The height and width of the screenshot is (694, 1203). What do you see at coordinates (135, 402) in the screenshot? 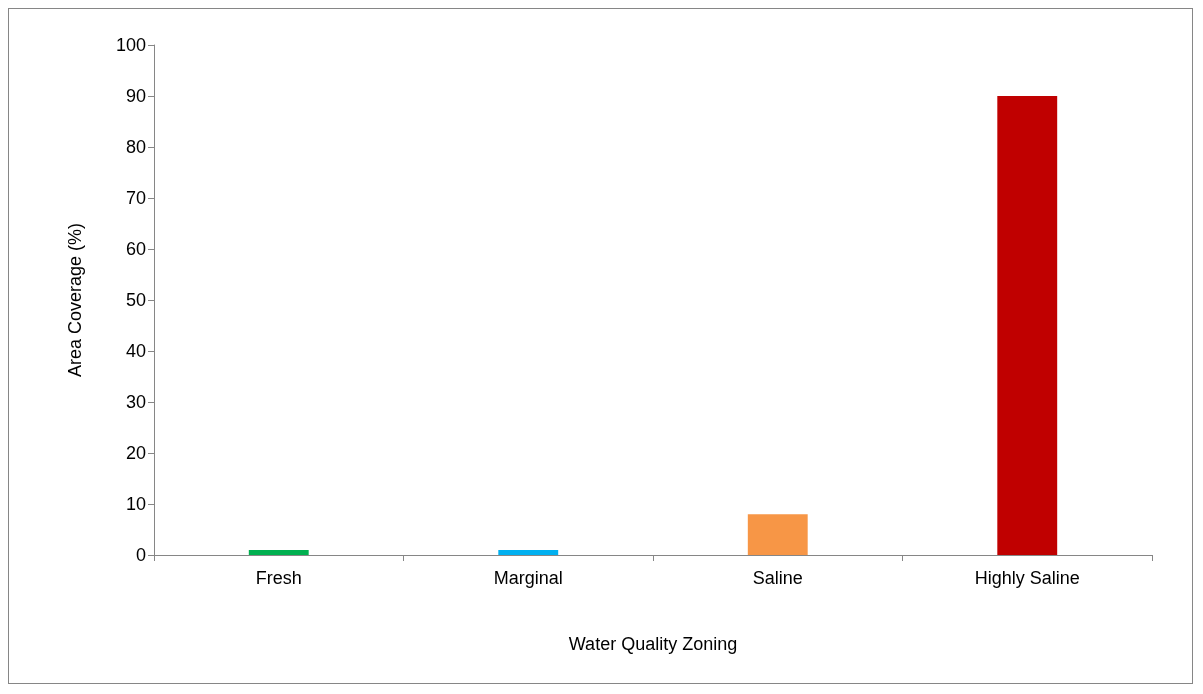
I see `y-tick-label: 30` at bounding box center [135, 402].